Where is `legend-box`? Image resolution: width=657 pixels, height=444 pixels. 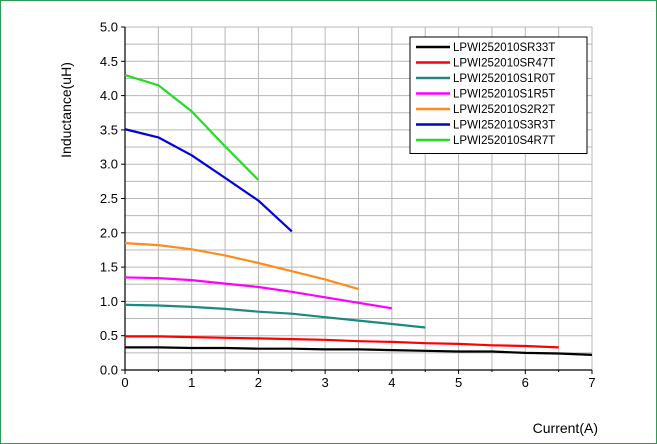 legend-box is located at coordinates (498, 95).